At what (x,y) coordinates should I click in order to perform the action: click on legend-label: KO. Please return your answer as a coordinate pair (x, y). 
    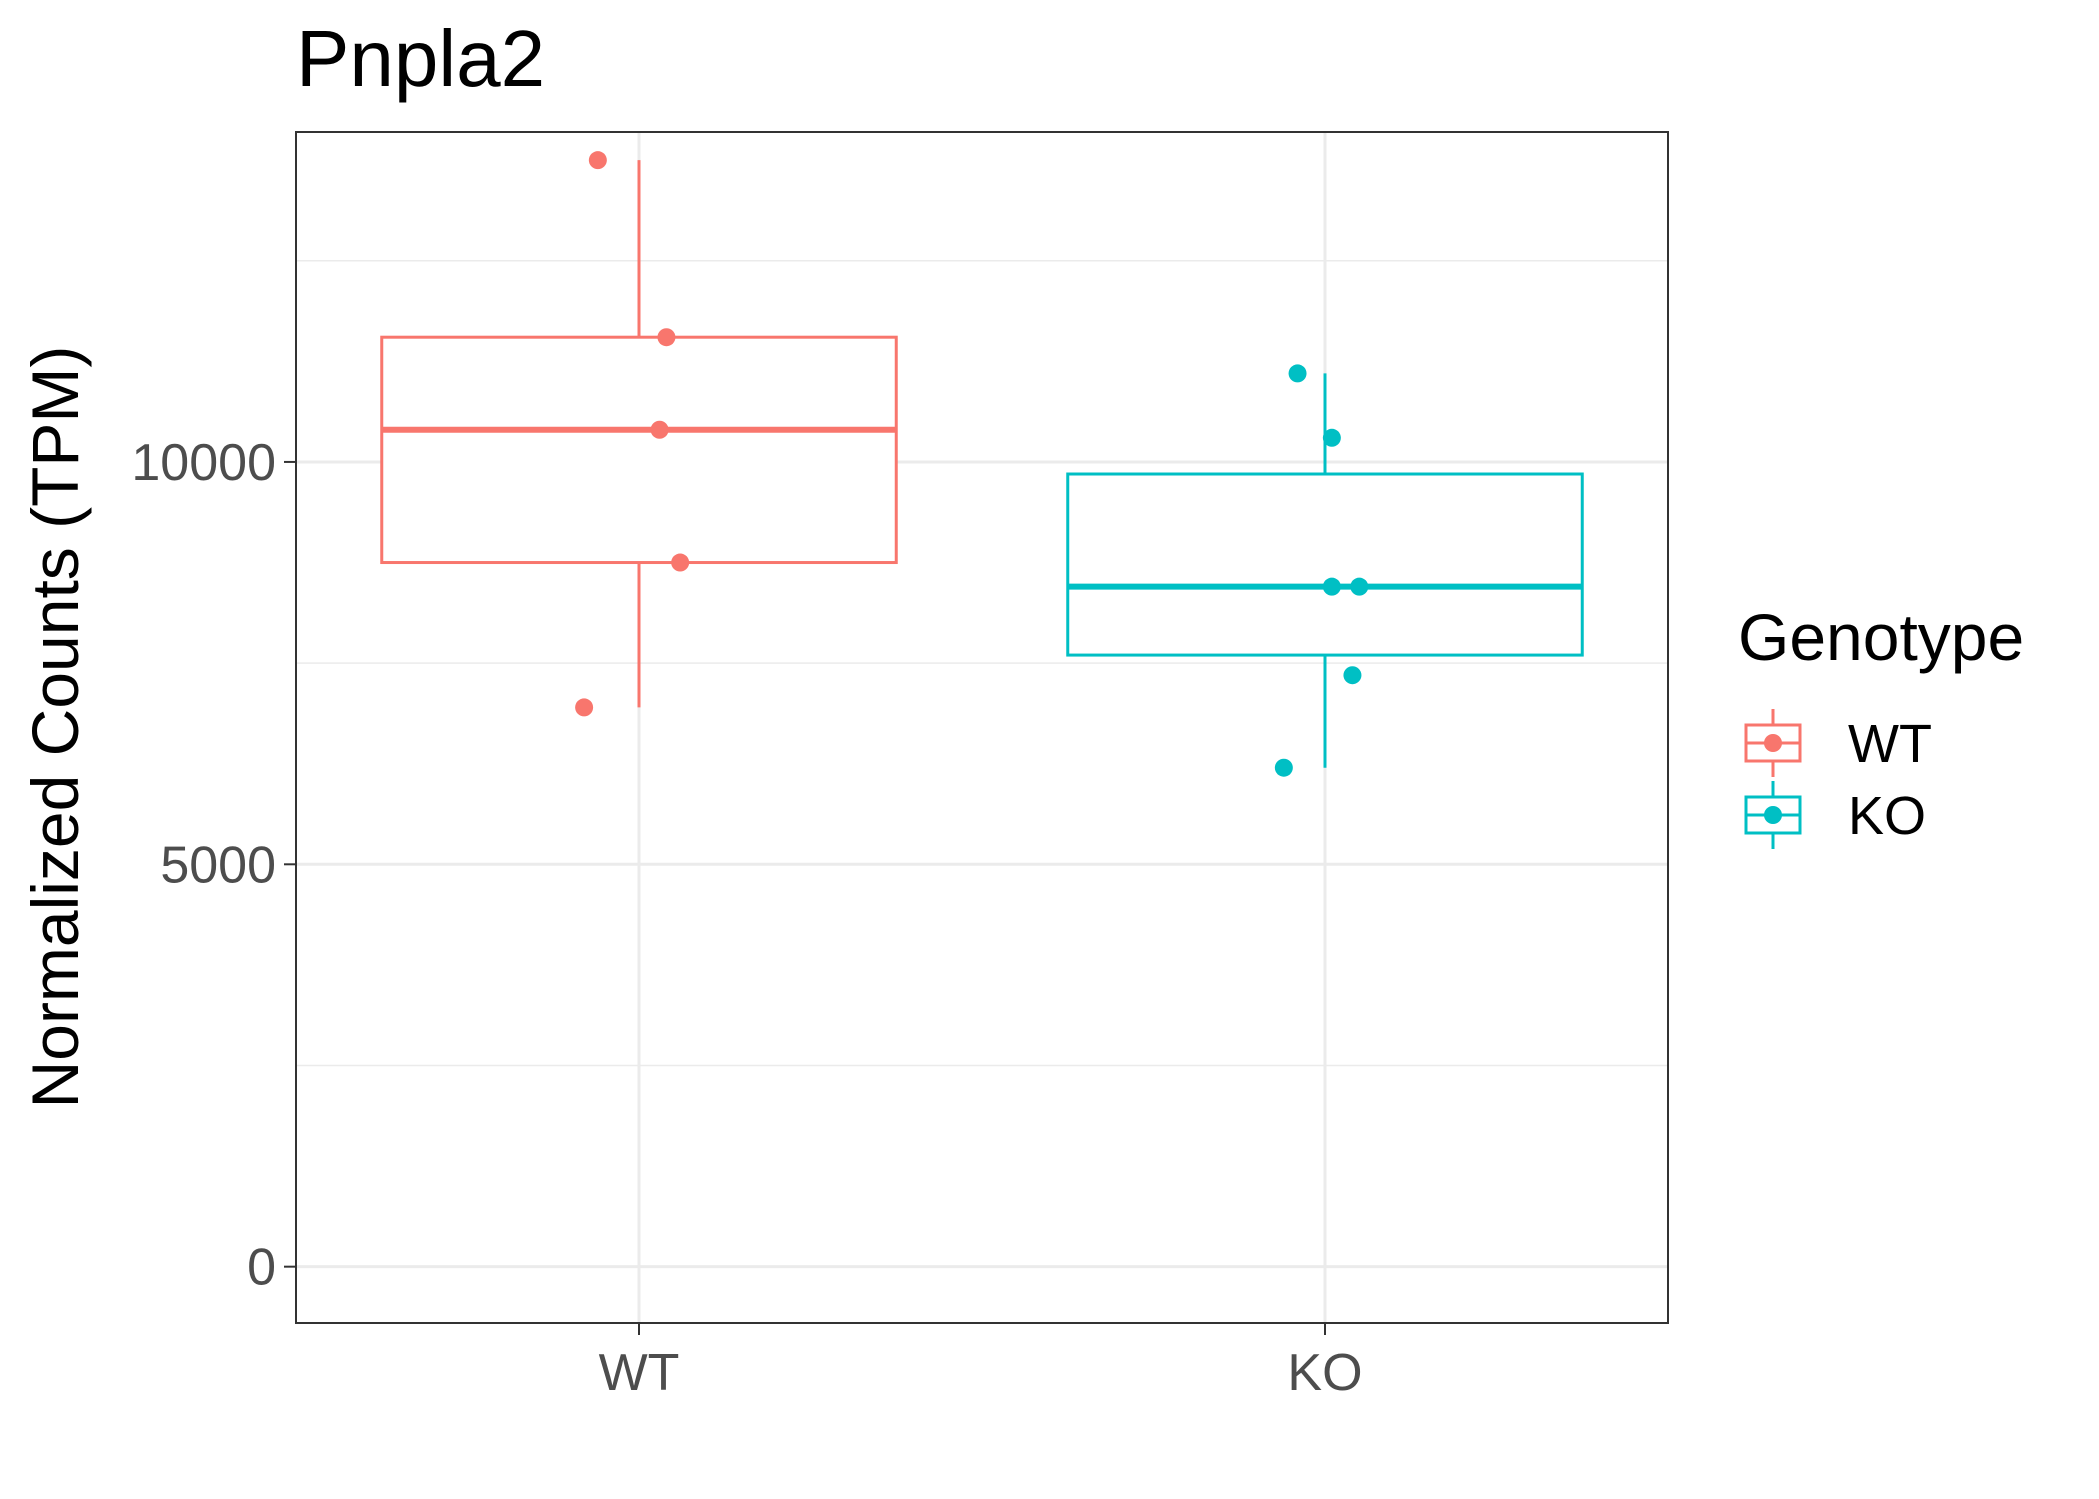
    Looking at the image, I should click on (1887, 816).